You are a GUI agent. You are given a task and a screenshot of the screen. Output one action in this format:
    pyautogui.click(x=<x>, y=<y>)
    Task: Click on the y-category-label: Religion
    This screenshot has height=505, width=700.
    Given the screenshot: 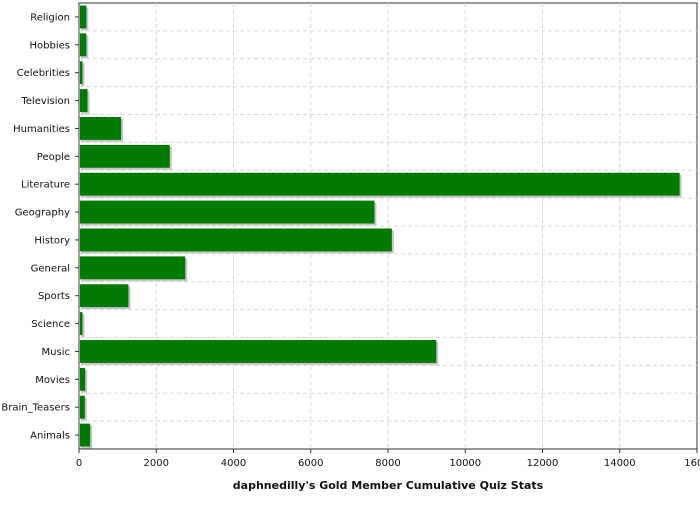 What is the action you would take?
    pyautogui.click(x=50, y=17)
    